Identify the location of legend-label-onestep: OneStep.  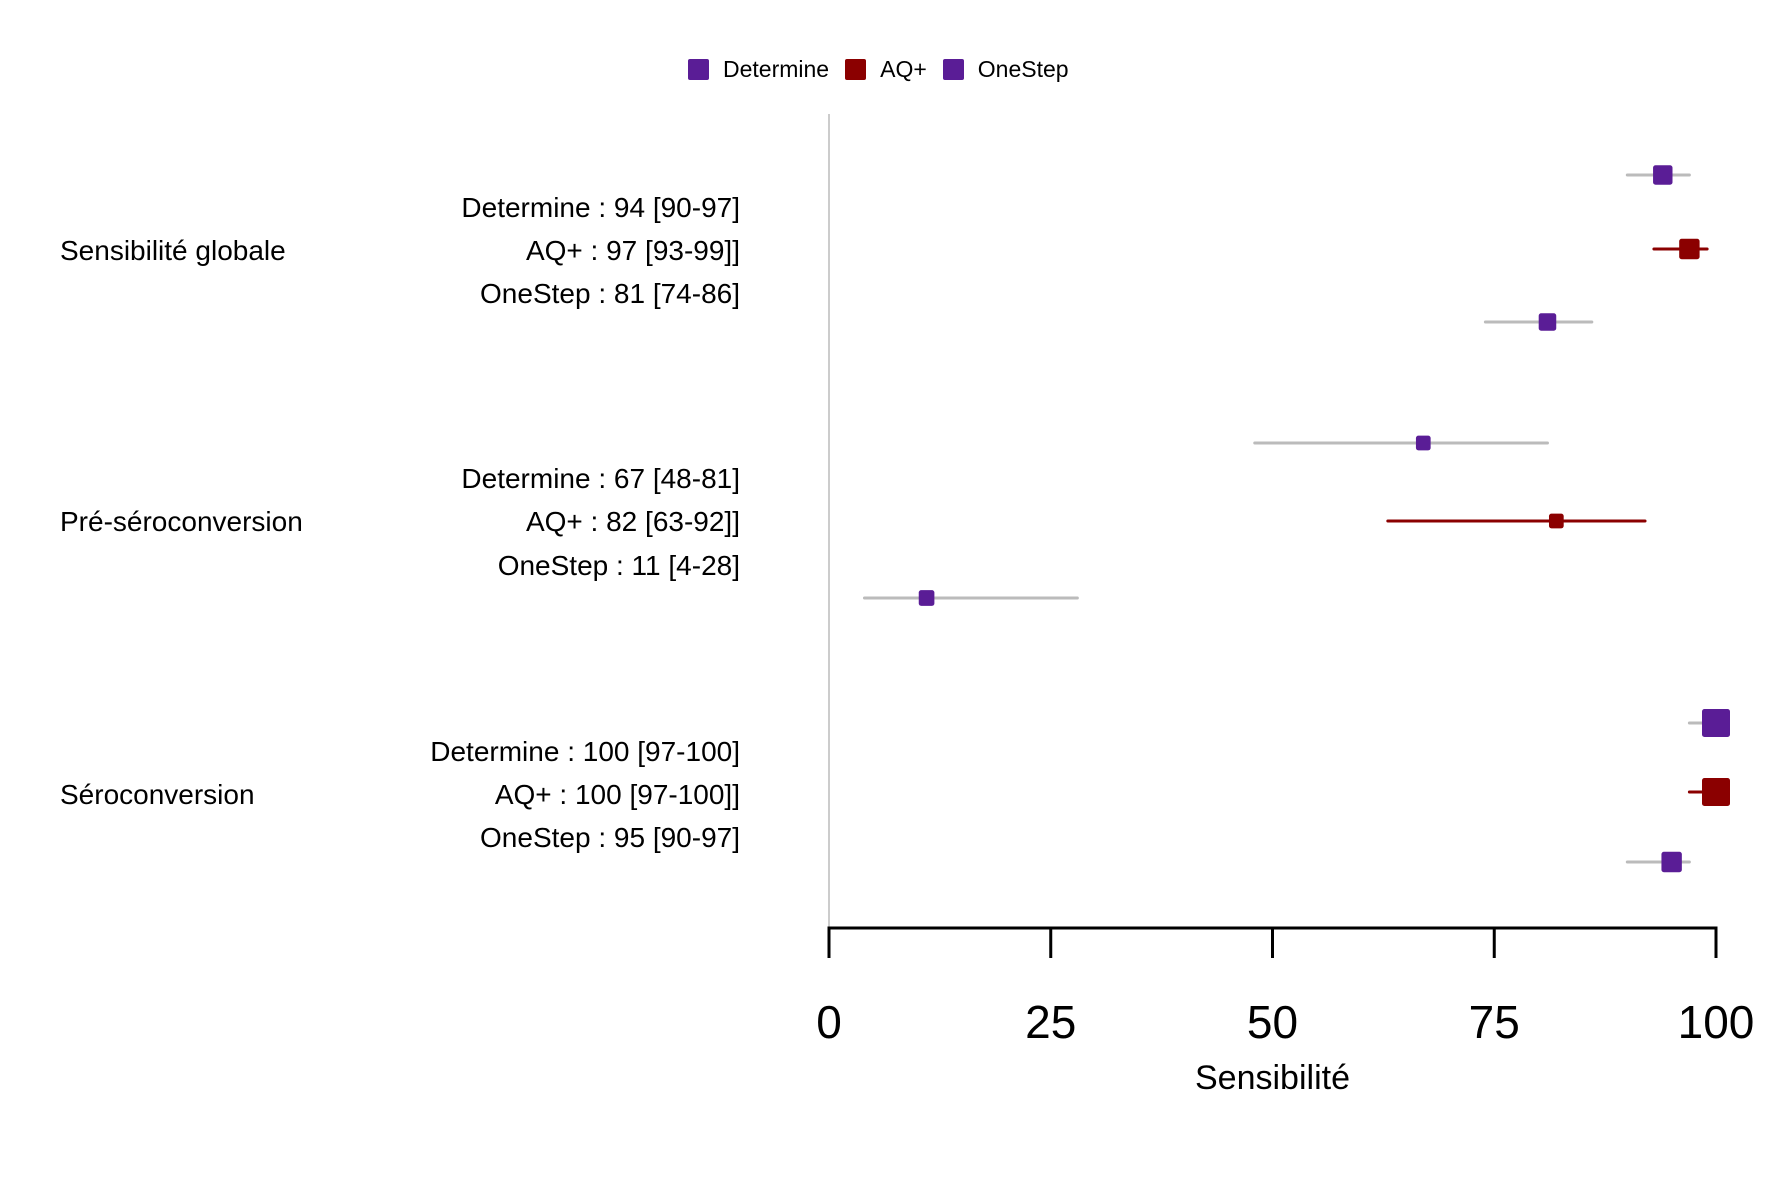
(1023, 68).